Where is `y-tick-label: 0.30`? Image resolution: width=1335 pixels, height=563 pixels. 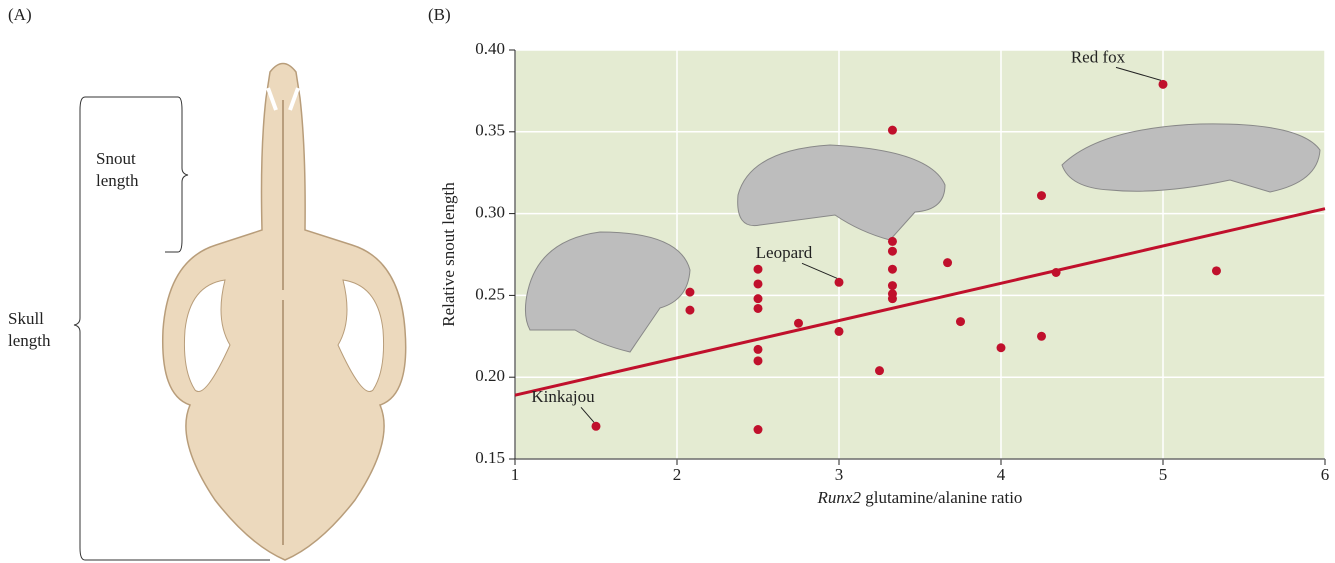
y-tick-label: 0.30 is located at coordinates (490, 212).